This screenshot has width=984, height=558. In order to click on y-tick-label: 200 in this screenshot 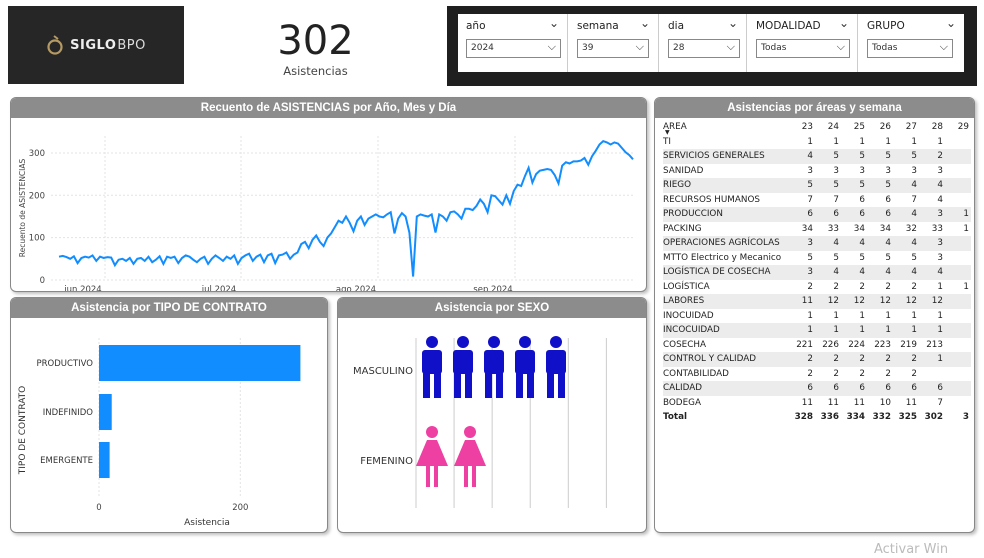, I will do `click(37, 196)`.